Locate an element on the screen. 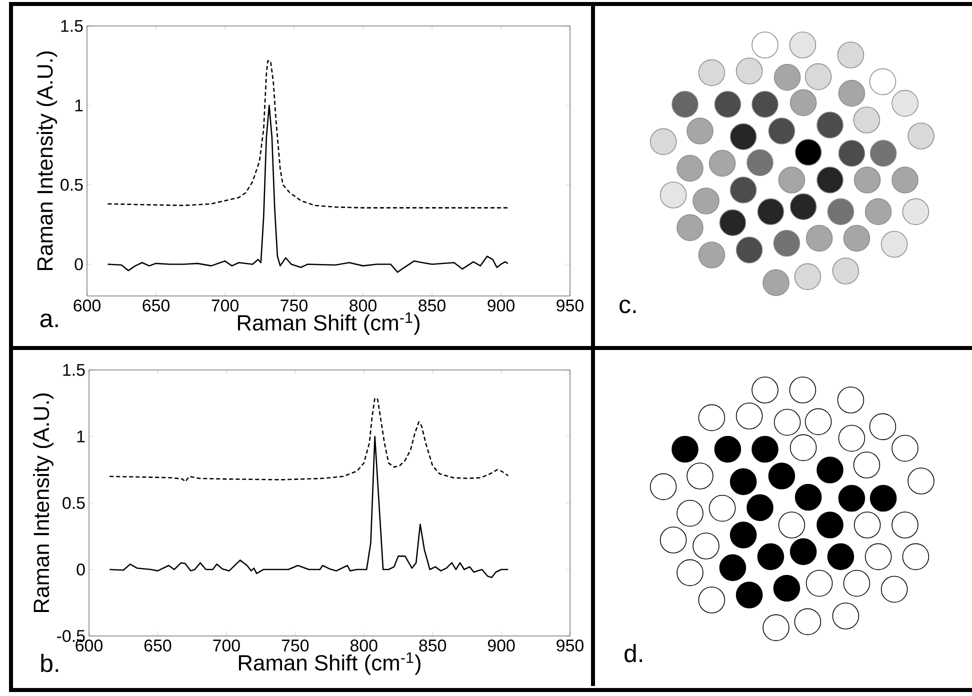  text: c. is located at coordinates (628, 307).